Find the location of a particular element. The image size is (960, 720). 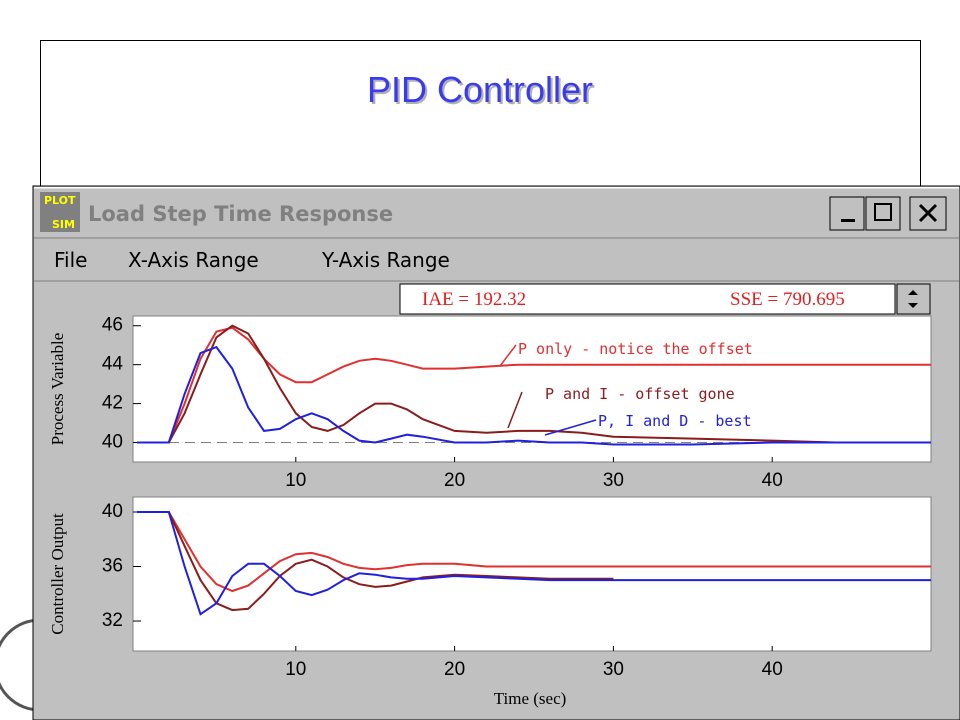

window-highlight is located at coordinates (496, 188).